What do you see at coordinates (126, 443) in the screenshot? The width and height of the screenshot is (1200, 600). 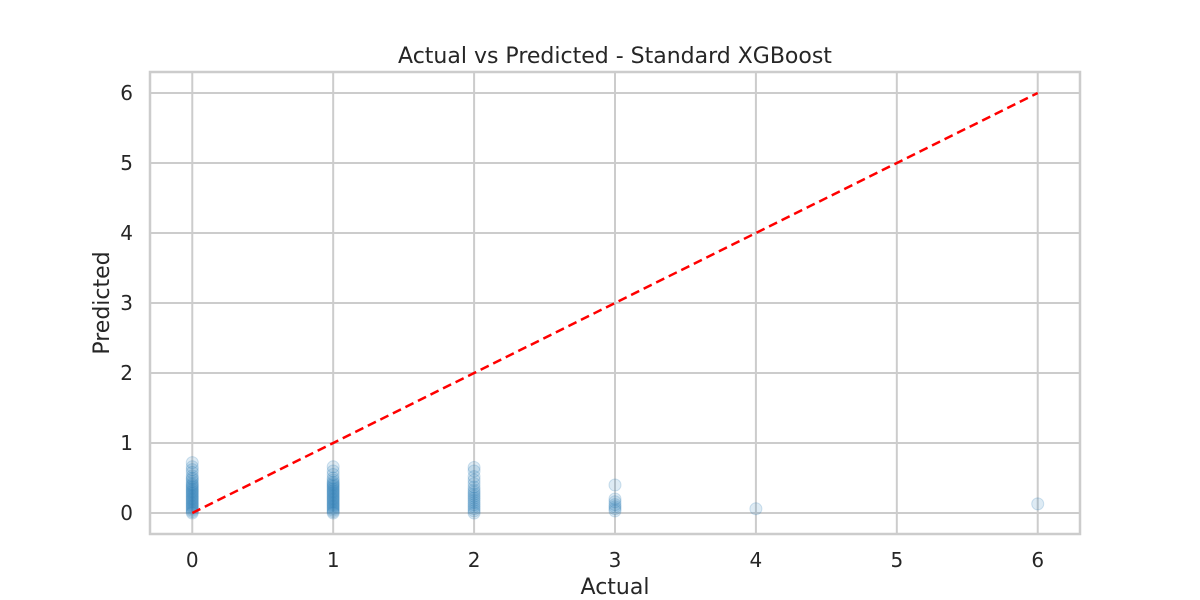 I see `y-tick-label: 1` at bounding box center [126, 443].